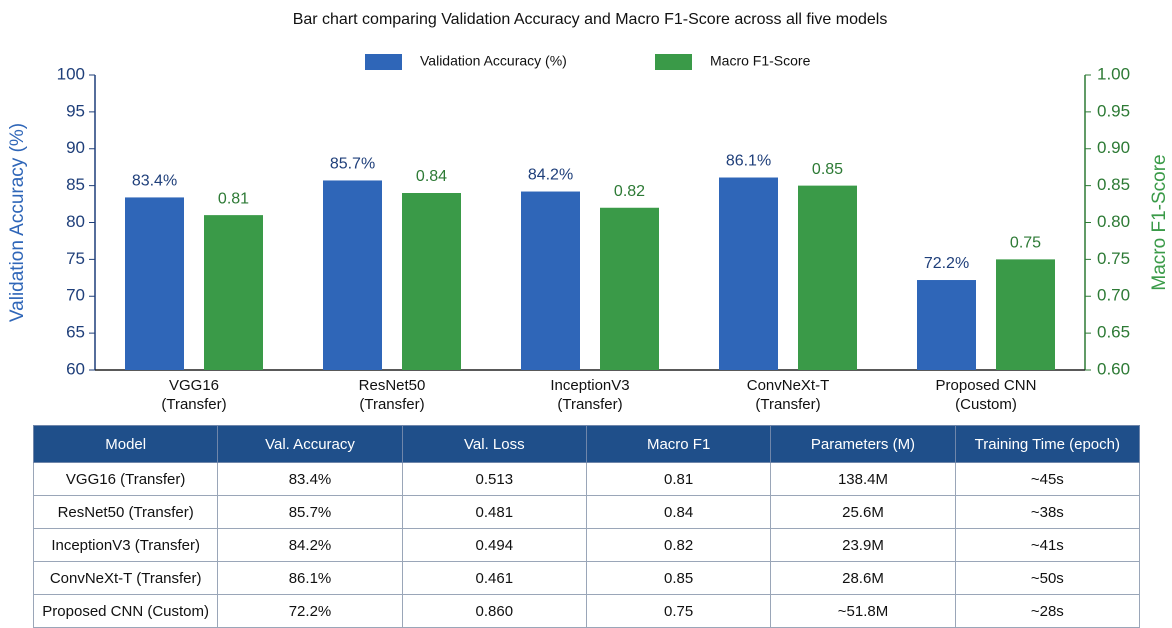  Describe the element at coordinates (233, 198) in the screenshot. I see `data-label: 0.81` at that location.